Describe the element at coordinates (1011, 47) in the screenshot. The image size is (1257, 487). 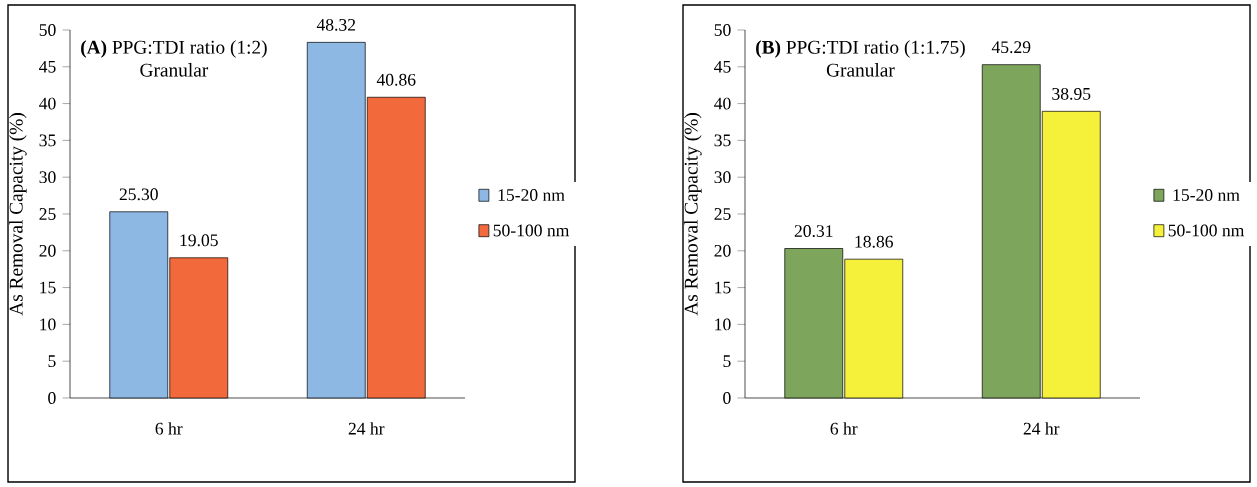
I see `data-label: 45.29` at that location.